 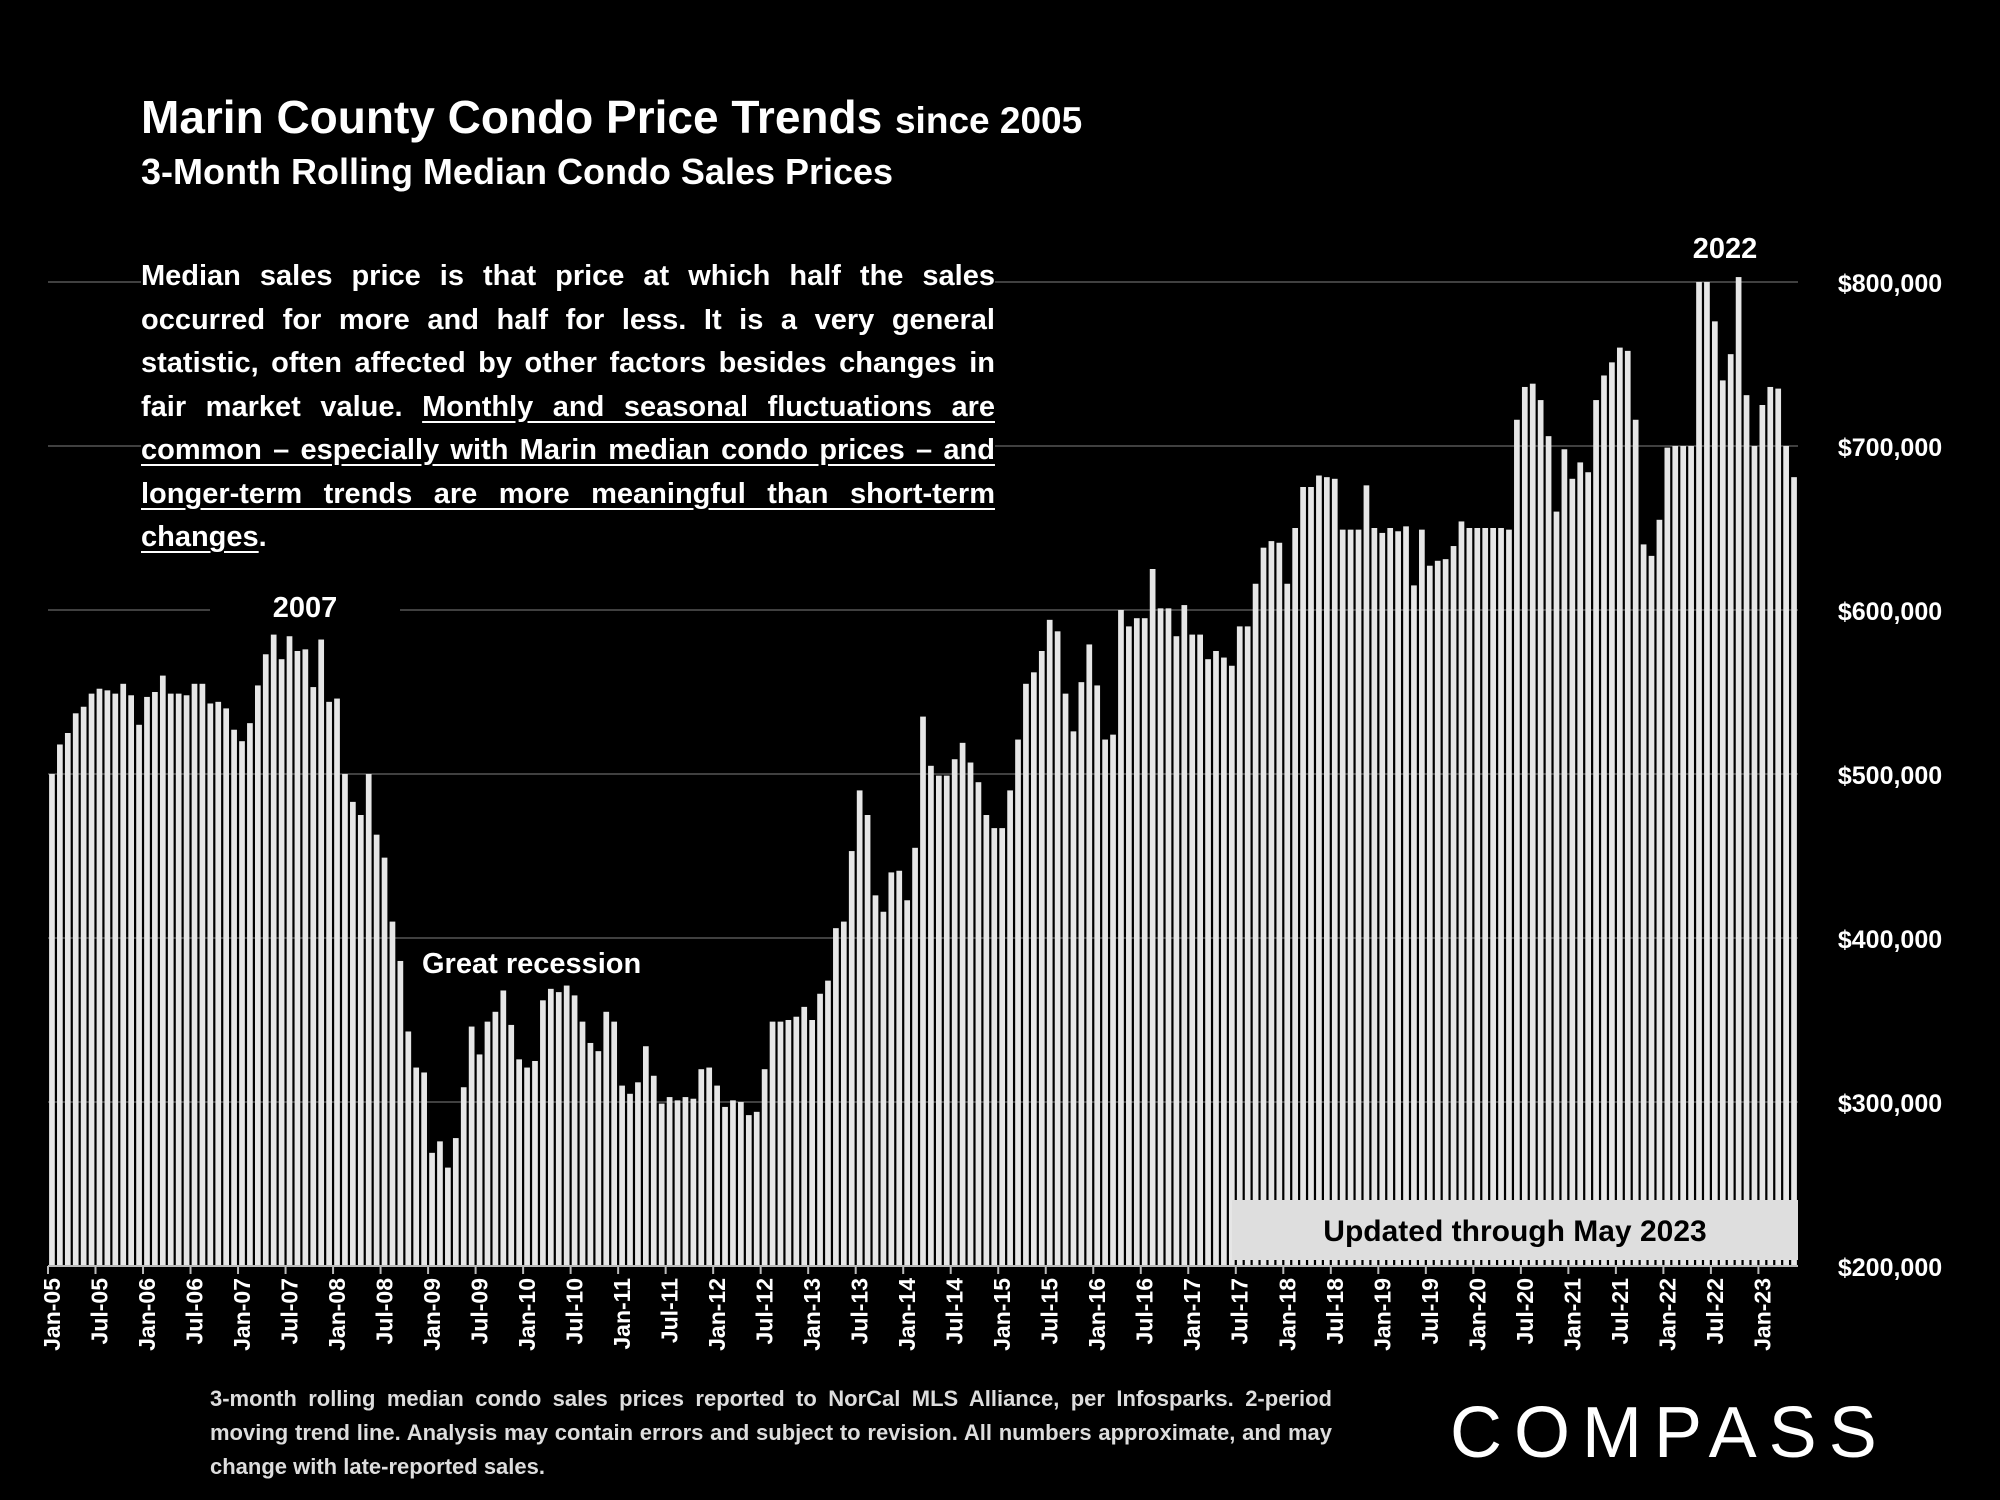 What do you see at coordinates (1762, 1314) in the screenshot?
I see `x-tick-label: Jan-23` at bounding box center [1762, 1314].